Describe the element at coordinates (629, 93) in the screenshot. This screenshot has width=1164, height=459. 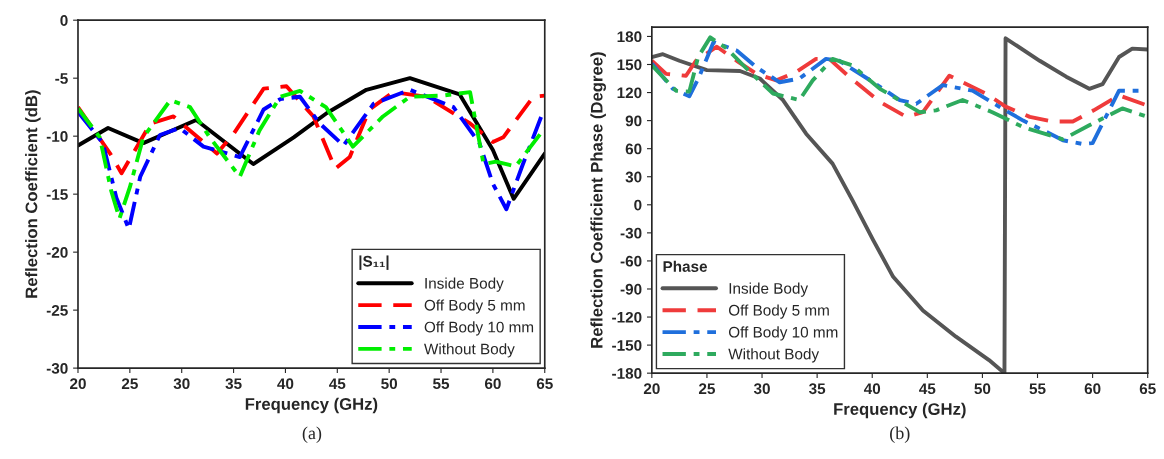
I see `y-tick-label: 120` at that location.